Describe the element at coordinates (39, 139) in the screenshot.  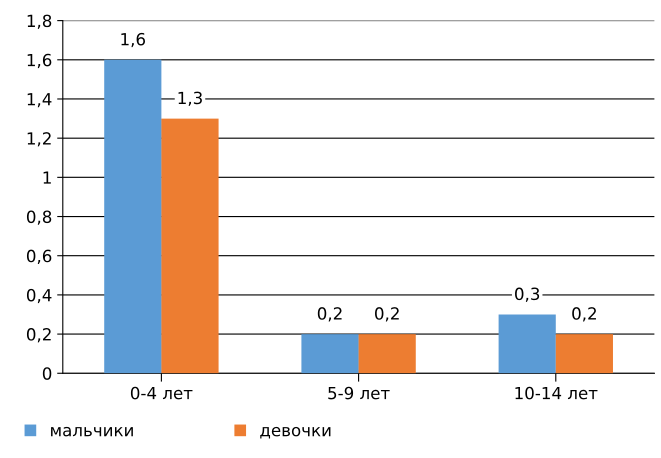
I see `y-tick-label: 1,2` at that location.